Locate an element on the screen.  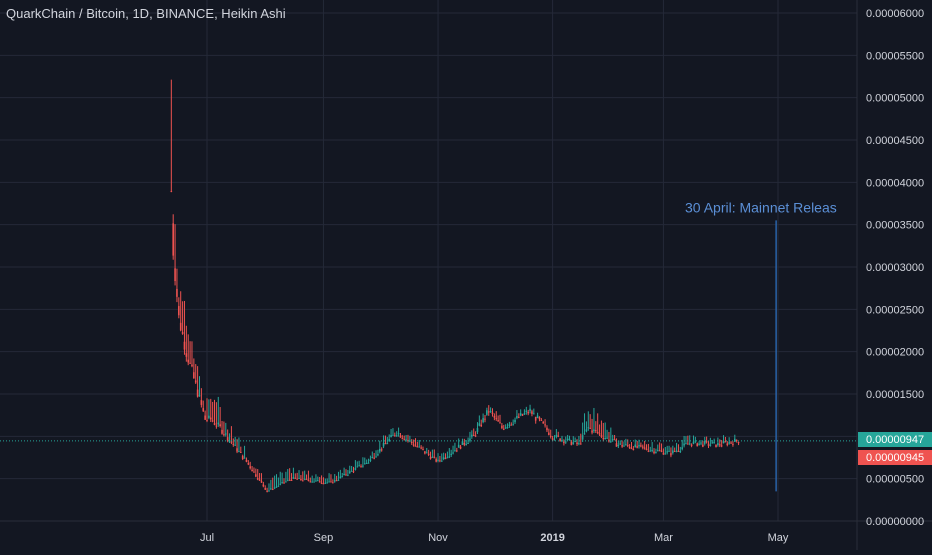
y-tick-label: 0.00000000 is located at coordinates (895, 522).